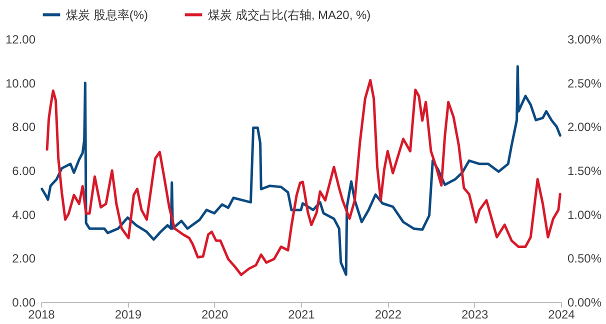 The image size is (606, 324). Describe the element at coordinates (107, 15) in the screenshot. I see `legend-label: 煤炭 股息率(%)` at that location.